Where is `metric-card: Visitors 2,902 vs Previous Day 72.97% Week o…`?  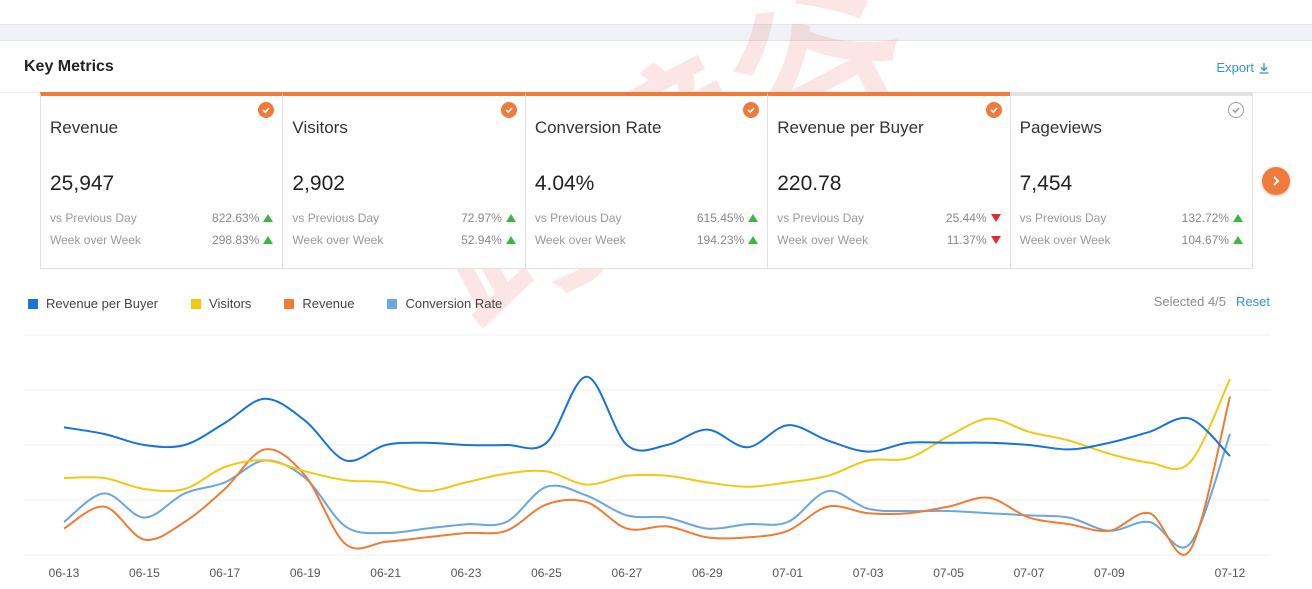
metric-card: Visitors 2,902 vs Previous Day 72.97% Week o… is located at coordinates (403, 180).